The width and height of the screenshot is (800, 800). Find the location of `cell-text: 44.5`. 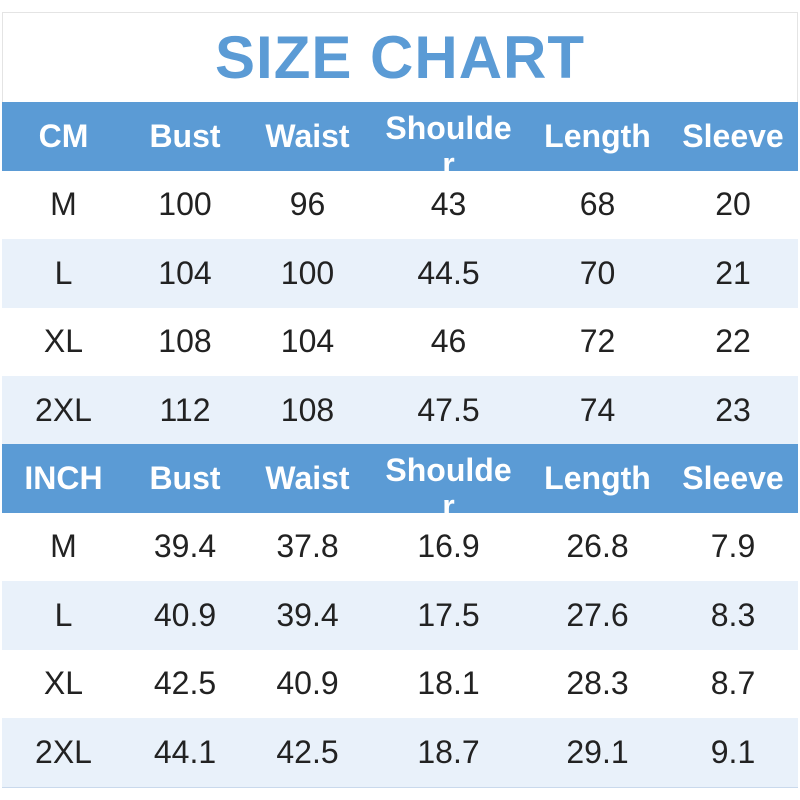

cell-text: 44.5 is located at coordinates (448, 272).